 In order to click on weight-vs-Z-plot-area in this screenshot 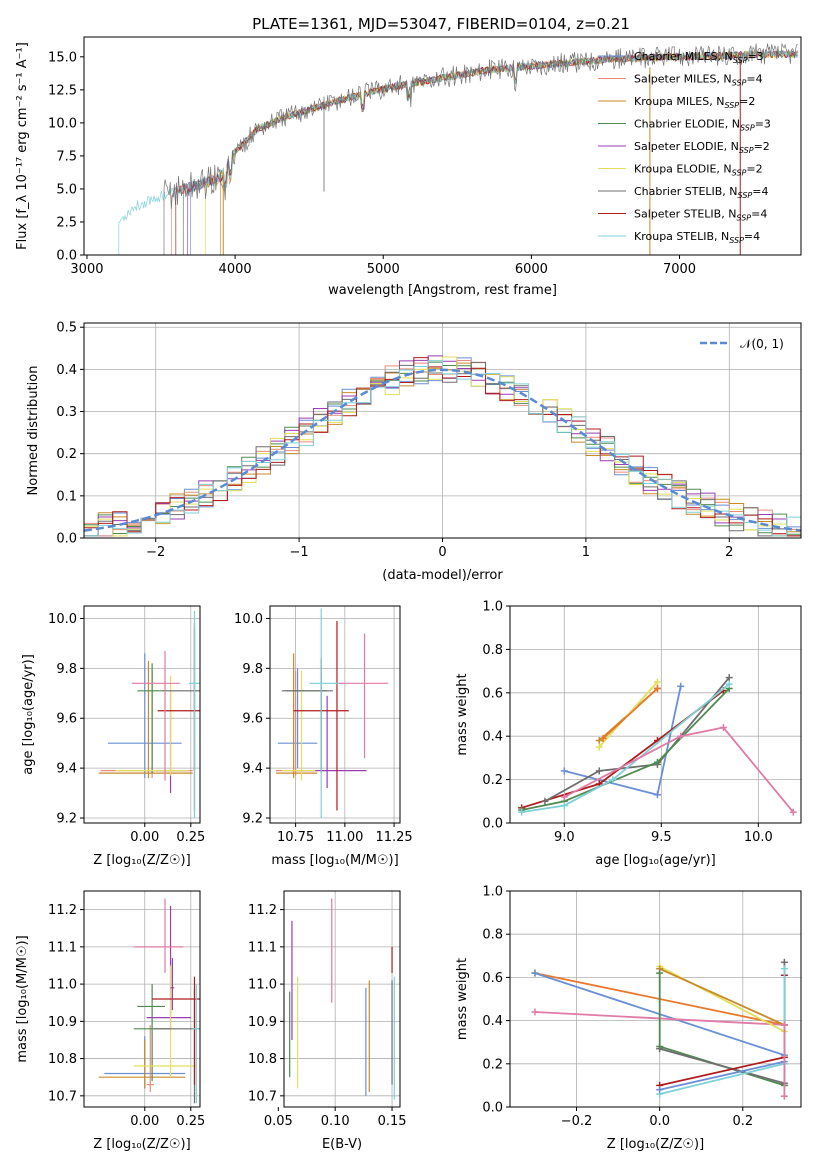, I will do `click(659, 1029)`.